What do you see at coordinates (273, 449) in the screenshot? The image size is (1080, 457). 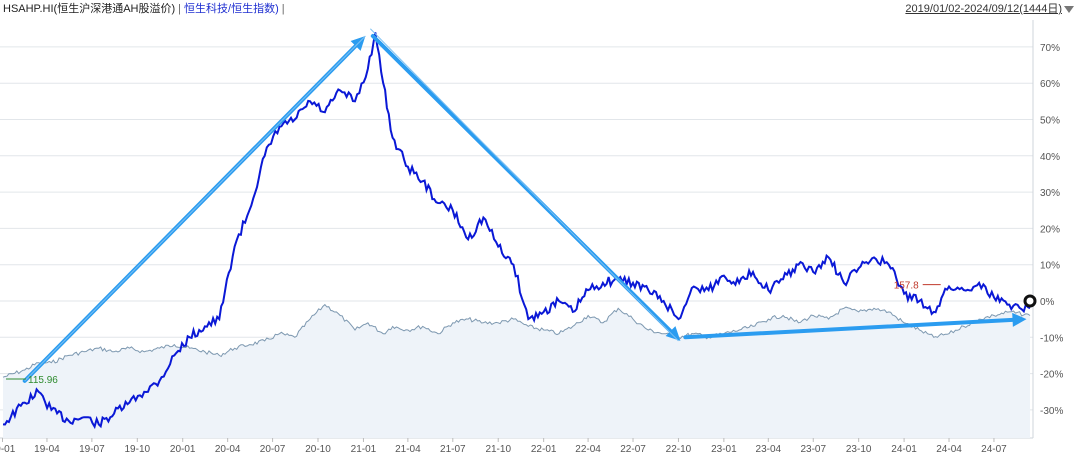 I see `x-tick-label: 20-07` at bounding box center [273, 449].